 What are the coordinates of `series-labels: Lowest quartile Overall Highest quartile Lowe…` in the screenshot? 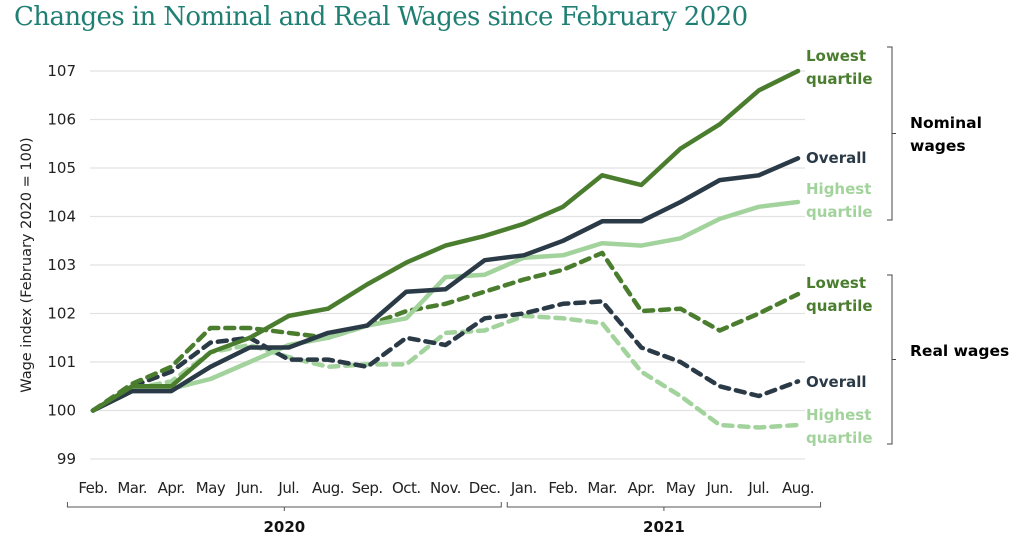 It's located at (839, 247).